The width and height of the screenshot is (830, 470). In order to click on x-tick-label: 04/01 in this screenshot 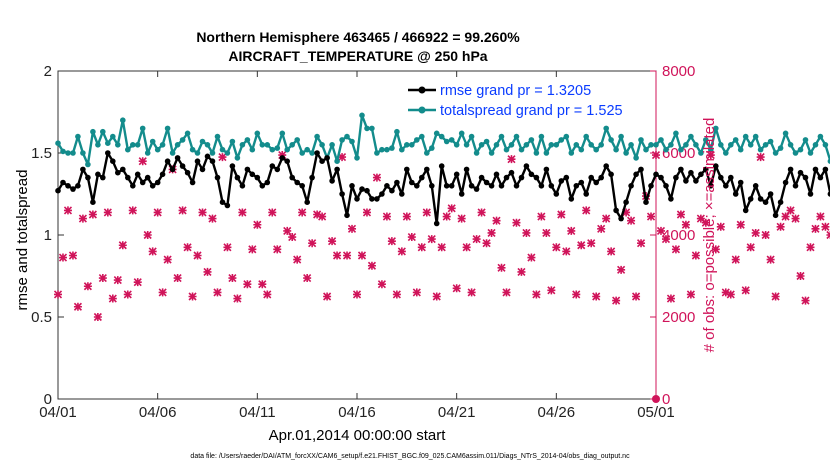, I will do `click(58, 412)`.